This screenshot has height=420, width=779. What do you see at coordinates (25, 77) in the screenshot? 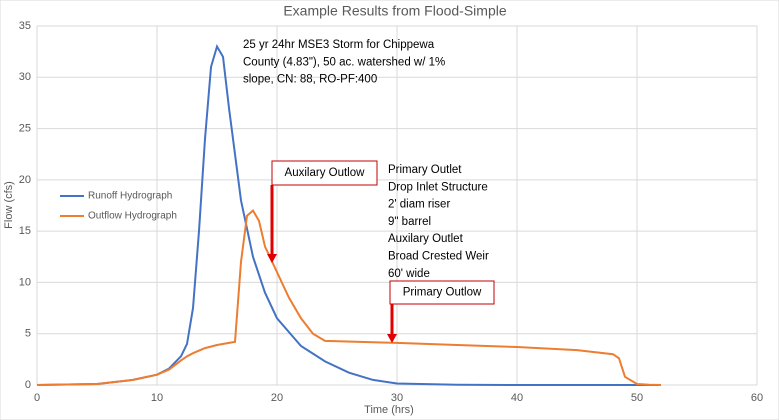
I see `y-tick-label: 30` at bounding box center [25, 77].